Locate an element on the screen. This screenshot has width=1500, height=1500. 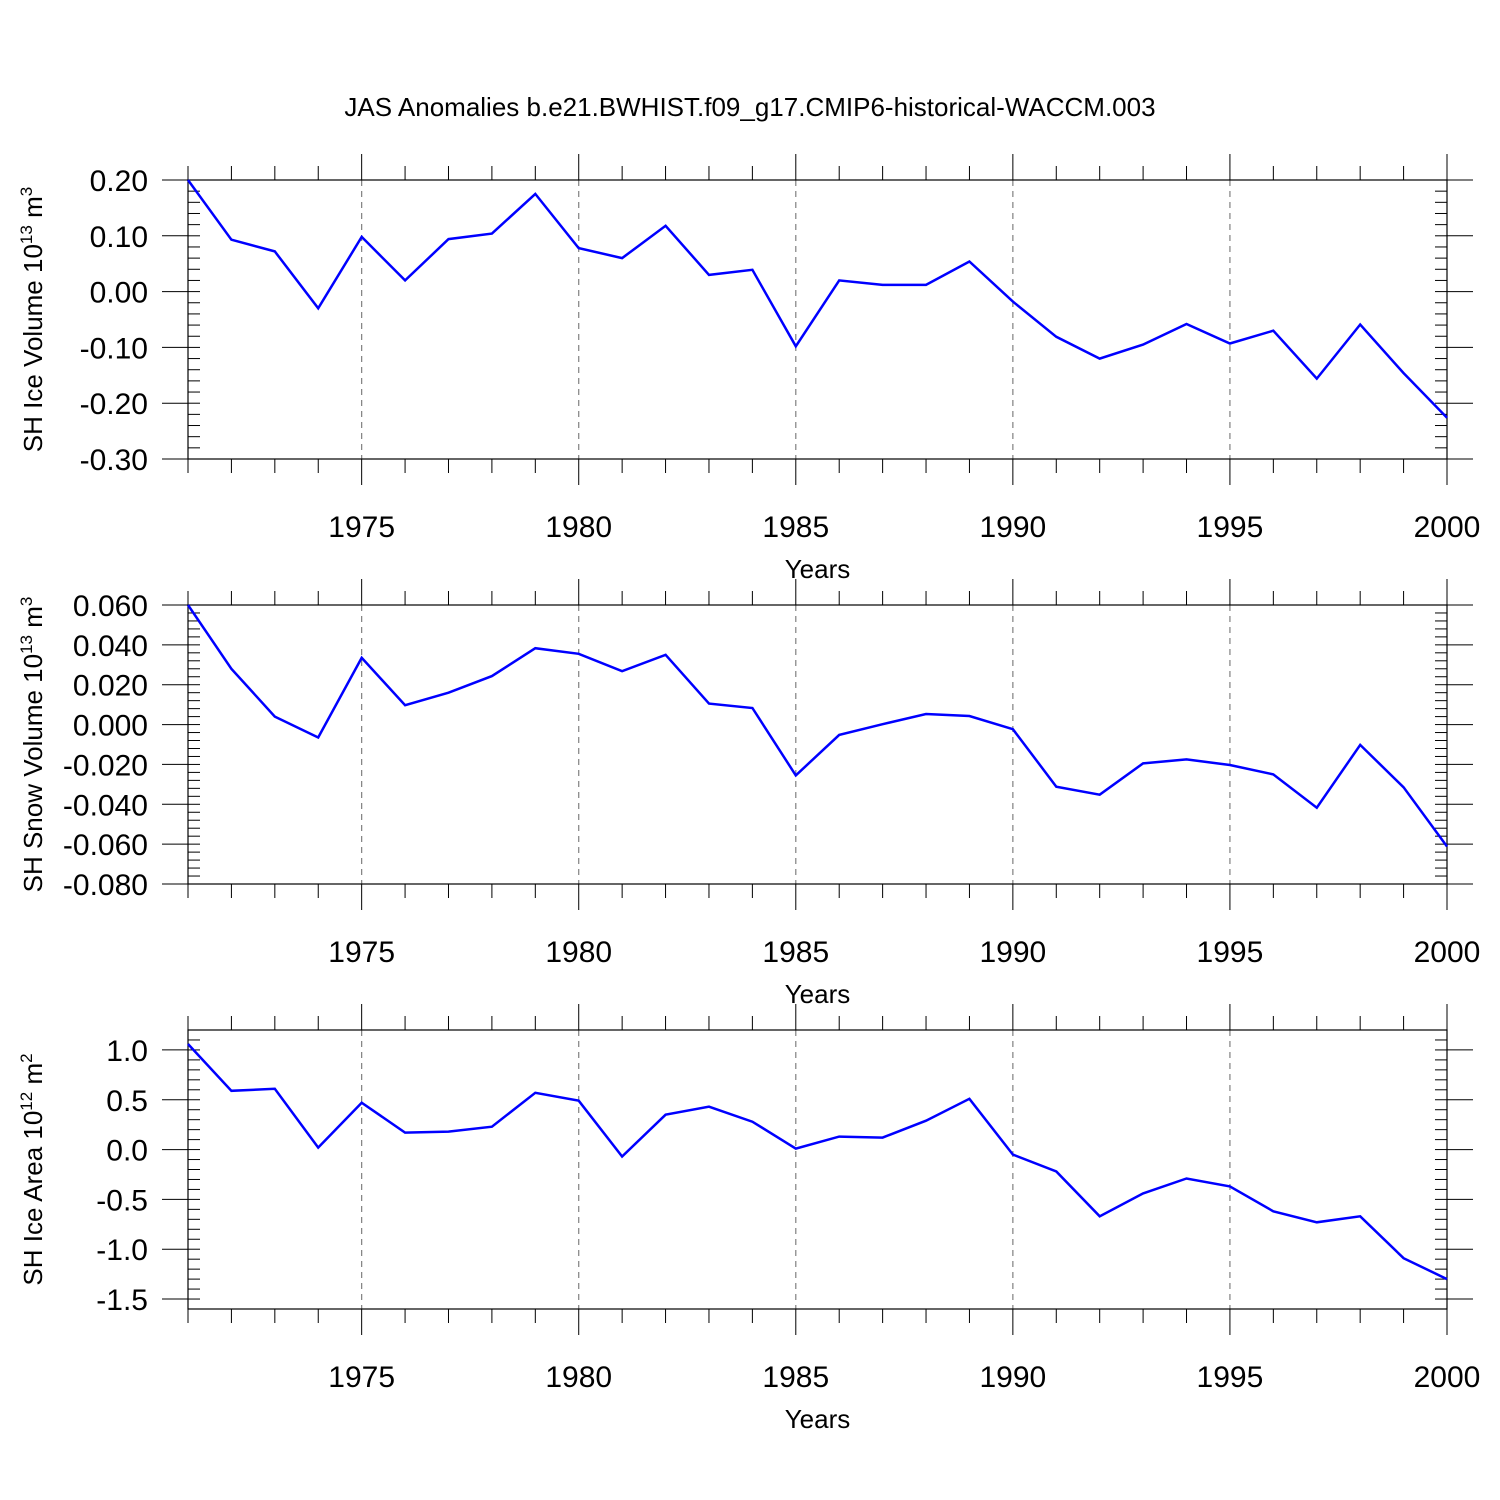
y-tick-label: 0.00 is located at coordinates (119, 293).